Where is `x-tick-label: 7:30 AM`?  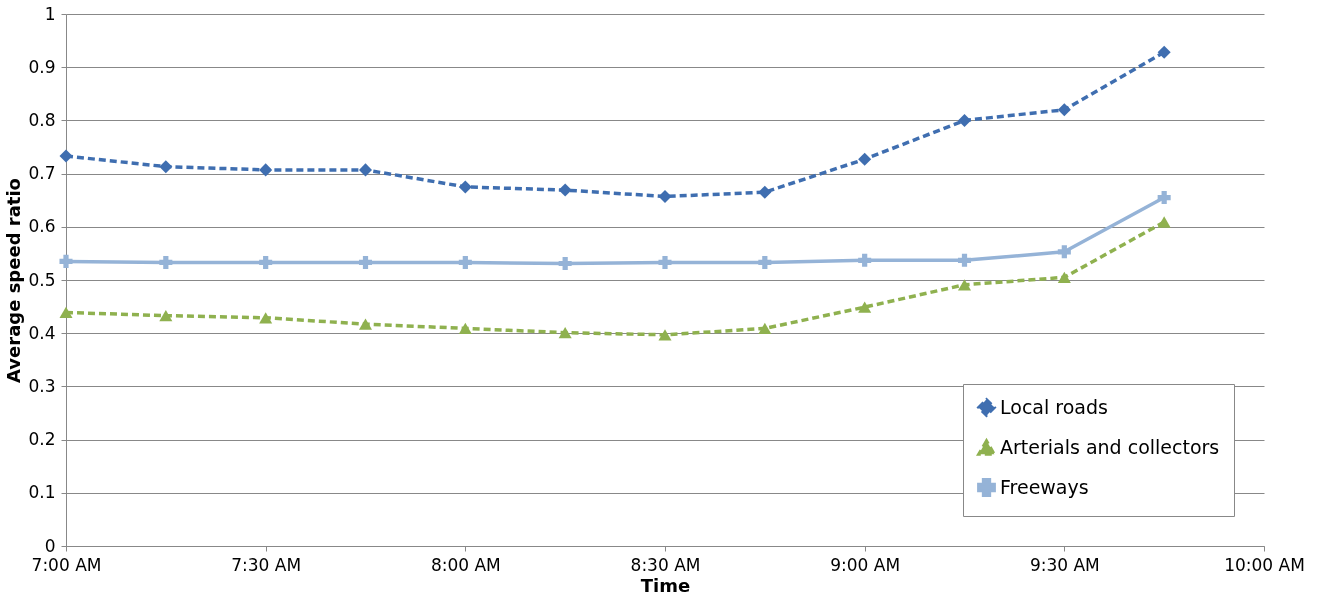
x-tick-label: 7:30 AM is located at coordinates (266, 564).